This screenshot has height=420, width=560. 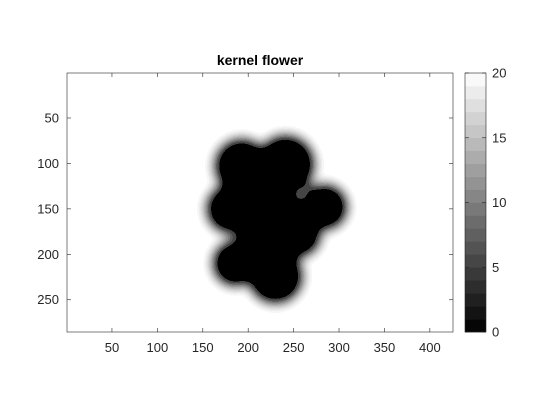 What do you see at coordinates (52, 117) in the screenshot?
I see `y-tick-label: 50` at bounding box center [52, 117].